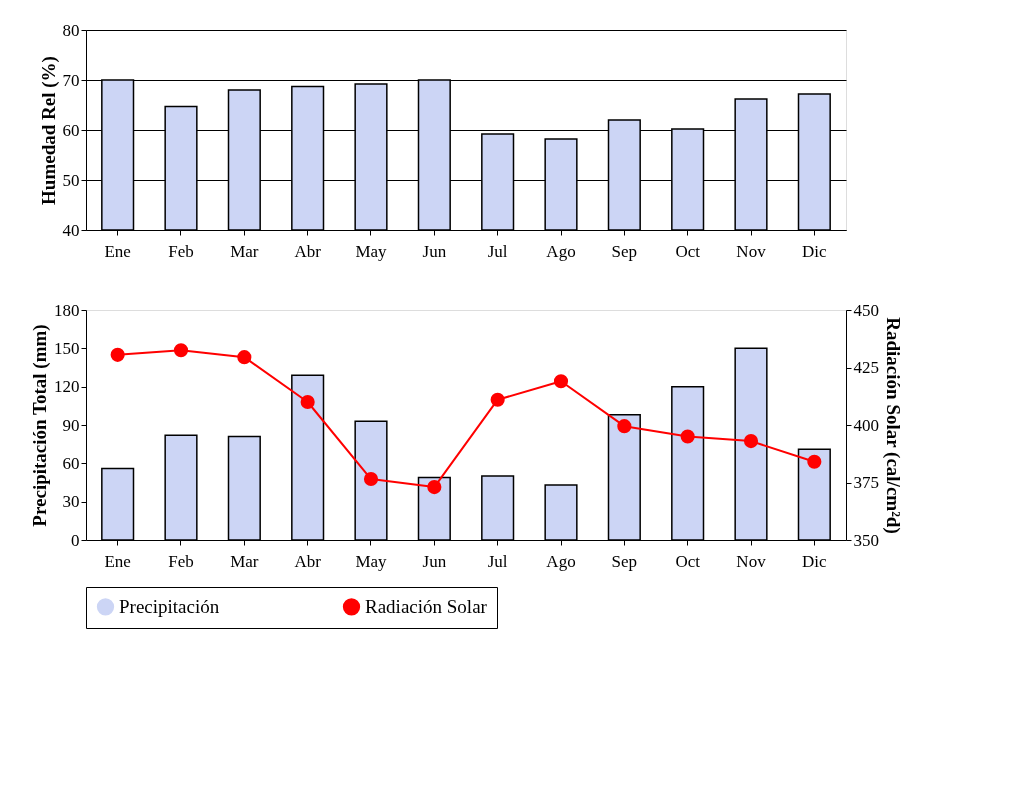  What do you see at coordinates (866, 310) in the screenshot?
I see `y2-tick-label: 450` at bounding box center [866, 310].